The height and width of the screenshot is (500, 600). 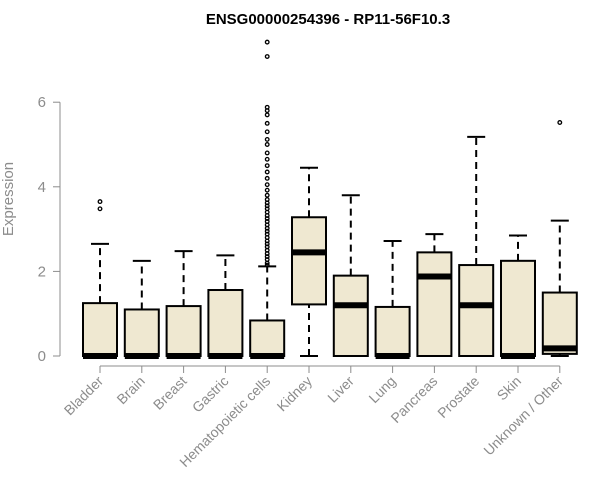 What do you see at coordinates (523, 416) in the screenshot?
I see `x-tick-label: Unknown / Other` at bounding box center [523, 416].